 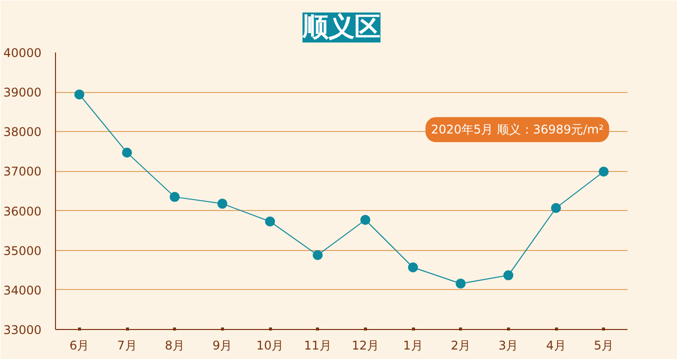 I want to click on y-tick-label: 35000, so click(x=22, y=251).